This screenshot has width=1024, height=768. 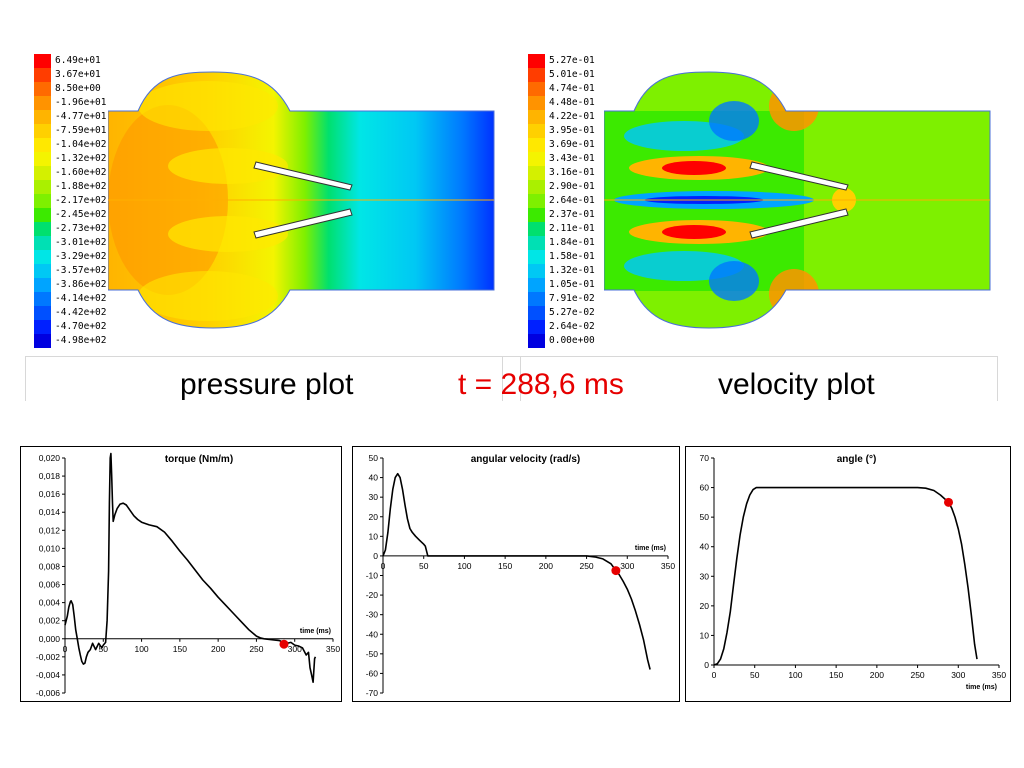 I want to click on legend-label: -1.88e+02, so click(x=81, y=186).